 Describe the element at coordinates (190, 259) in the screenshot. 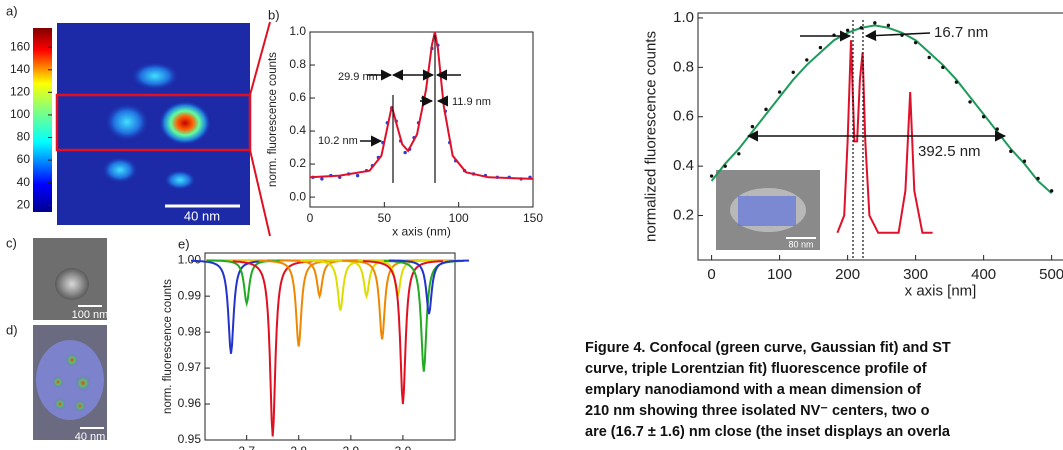

I see `y-tick-label: 1.00` at that location.